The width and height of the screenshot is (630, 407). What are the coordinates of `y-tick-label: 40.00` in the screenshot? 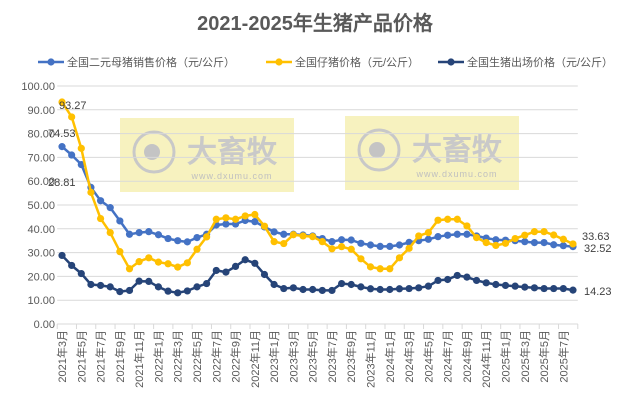 It's located at (41, 230).